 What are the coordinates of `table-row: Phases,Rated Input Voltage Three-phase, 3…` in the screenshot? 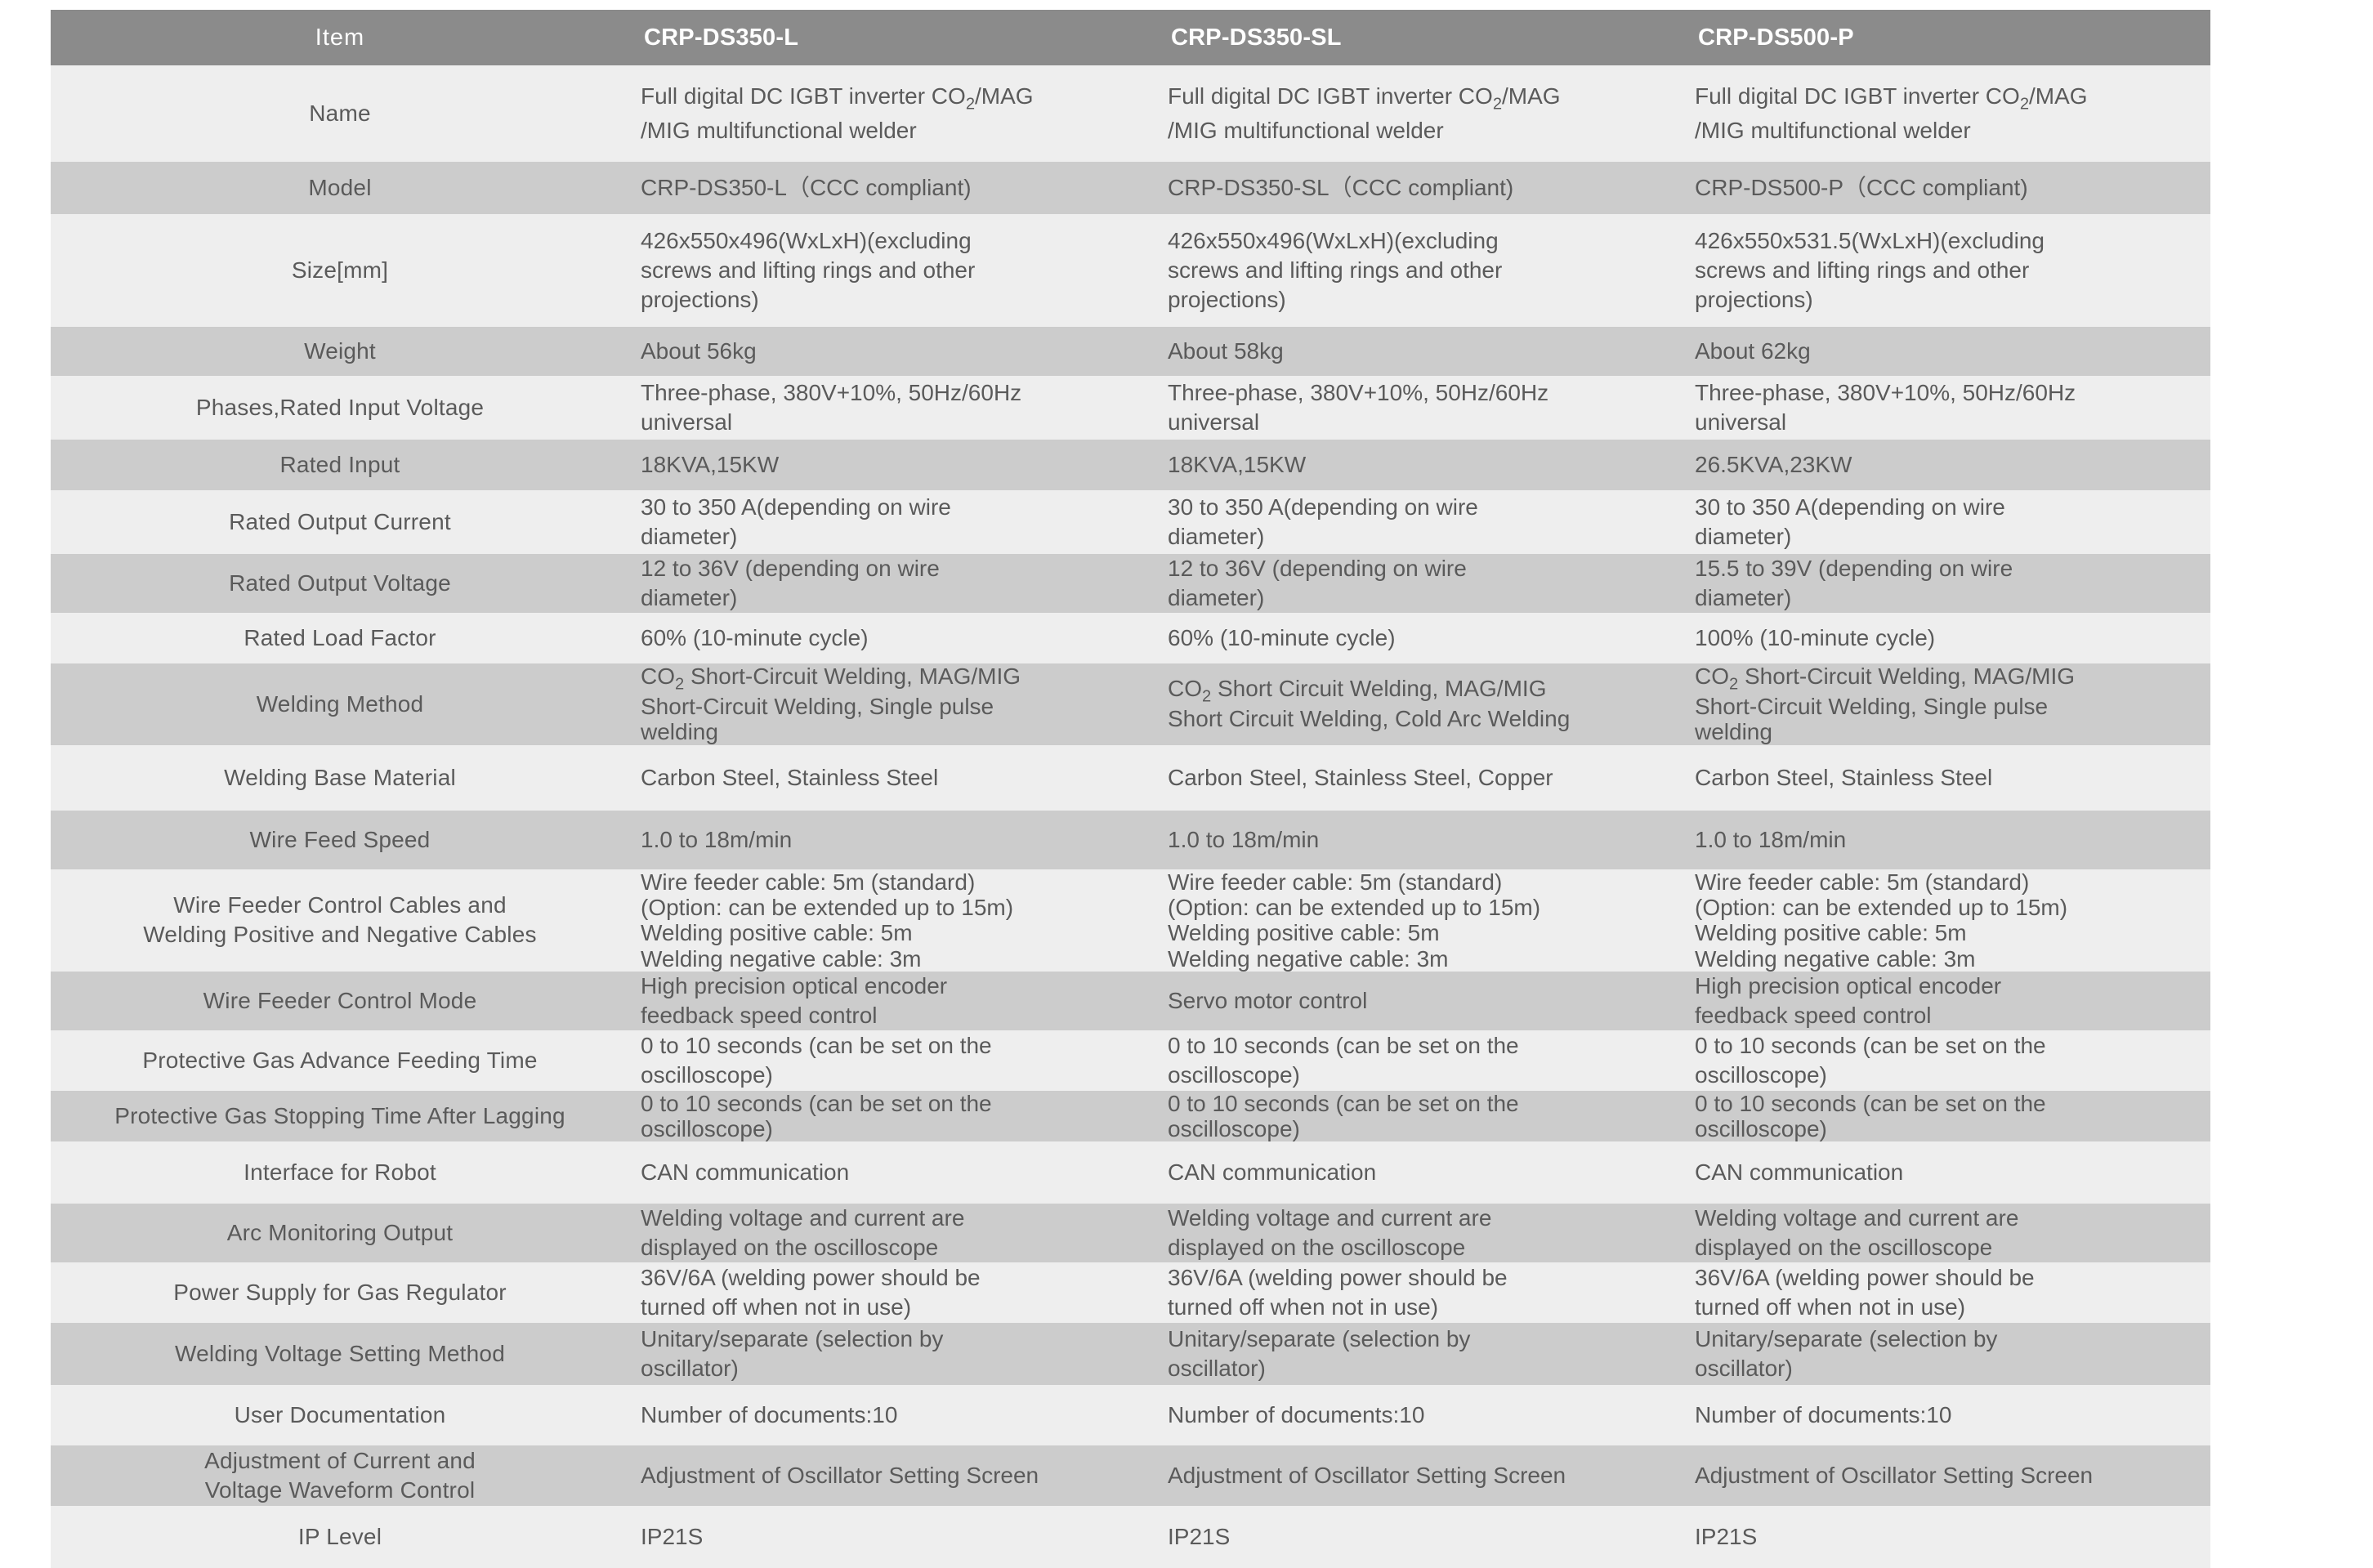 It's located at (1130, 408).